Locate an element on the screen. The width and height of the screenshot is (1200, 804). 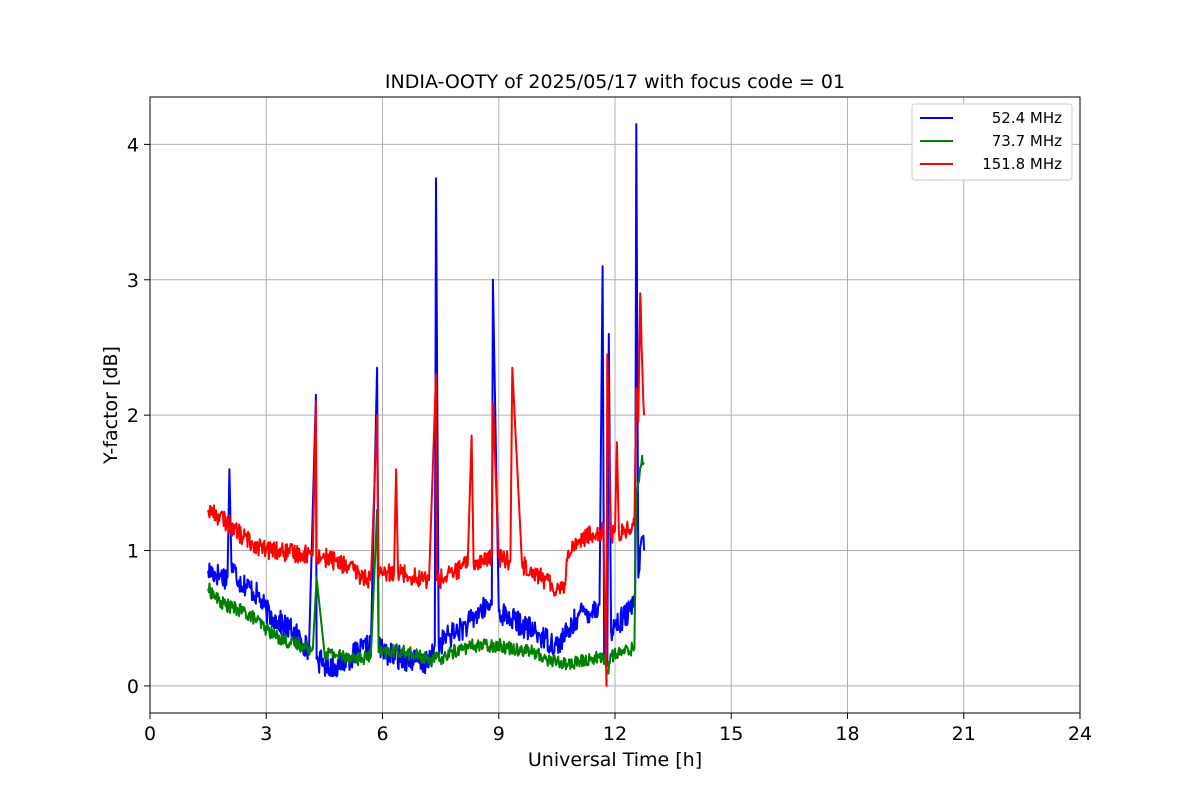
legend-box is located at coordinates (992, 142).